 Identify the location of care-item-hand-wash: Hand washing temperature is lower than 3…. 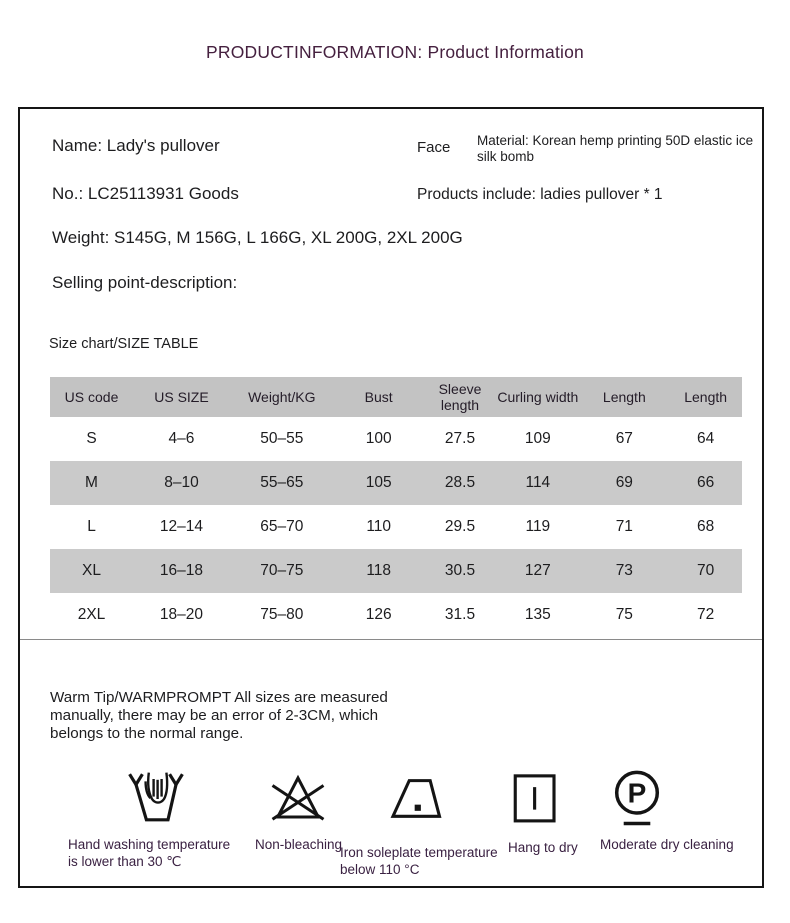
(150, 819).